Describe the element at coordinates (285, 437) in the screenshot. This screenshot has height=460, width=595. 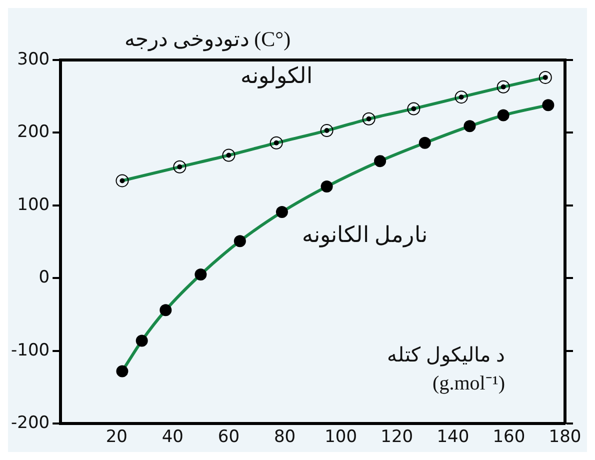
I see `x-tick-label: 80` at that location.